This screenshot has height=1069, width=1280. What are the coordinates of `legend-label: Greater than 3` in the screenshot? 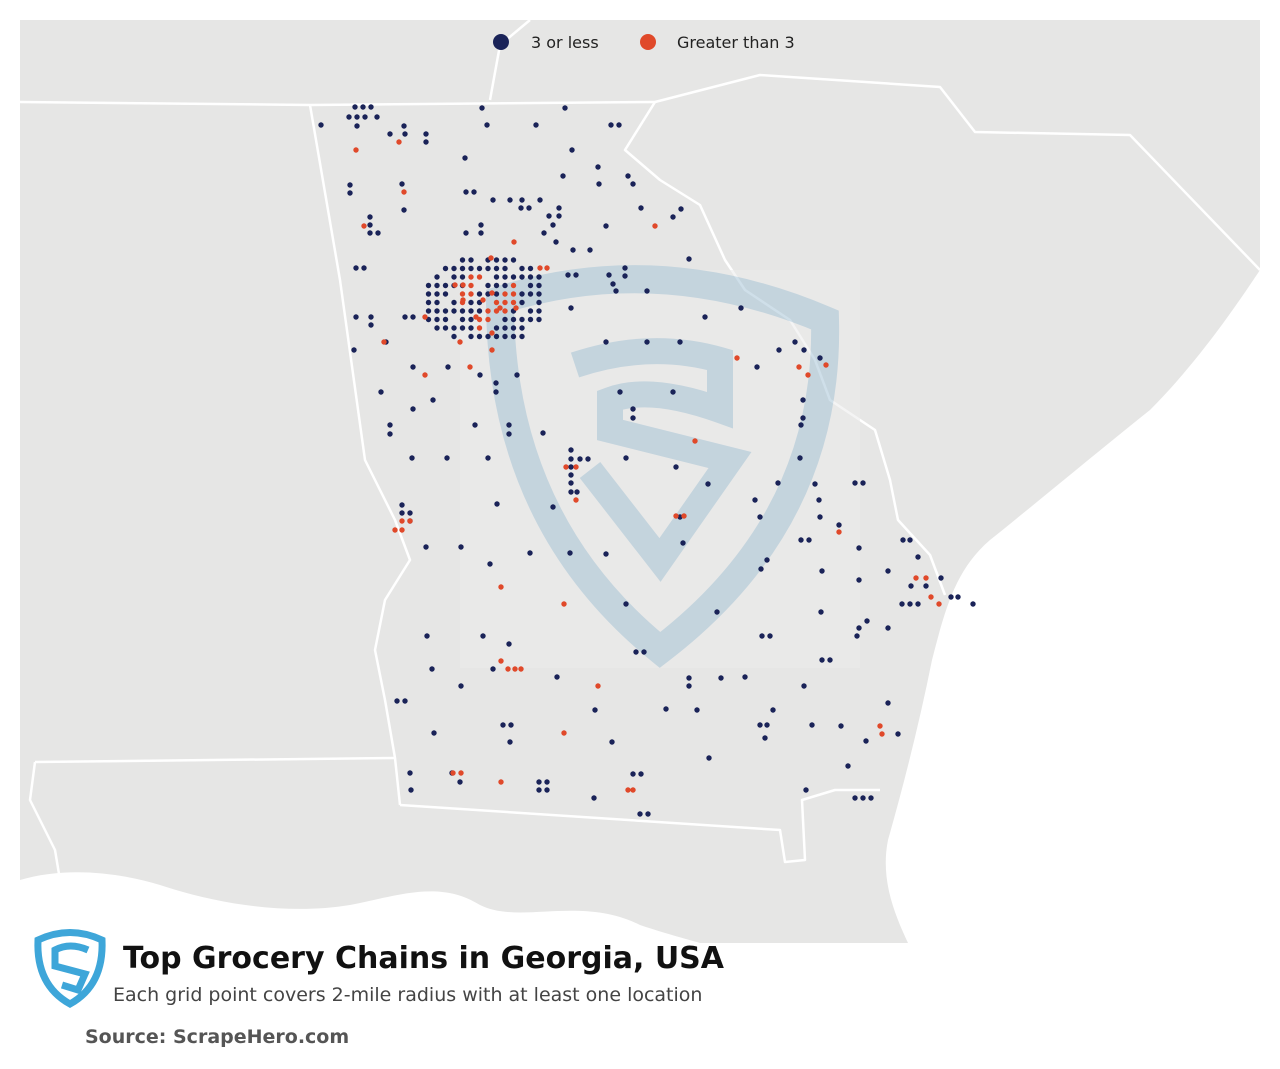 It's located at (736, 42).